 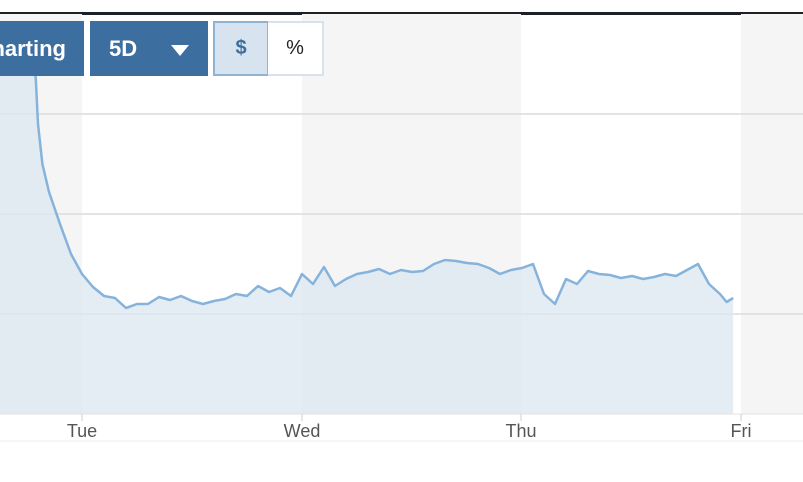 I want to click on percent-mode-label: %, so click(x=295, y=48).